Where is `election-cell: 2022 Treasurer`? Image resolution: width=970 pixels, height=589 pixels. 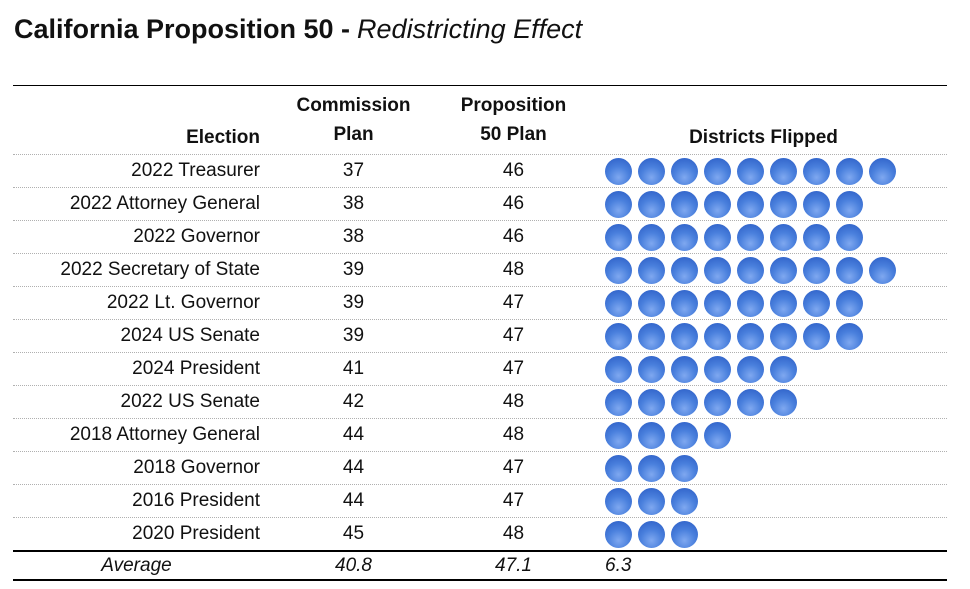 election-cell: 2022 Treasurer is located at coordinates (195, 170).